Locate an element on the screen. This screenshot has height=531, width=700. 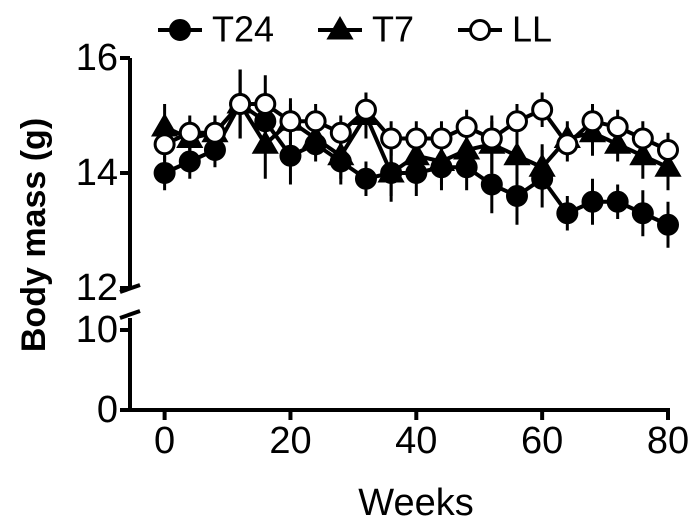
legend-label: T7 is located at coordinates (393, 29).